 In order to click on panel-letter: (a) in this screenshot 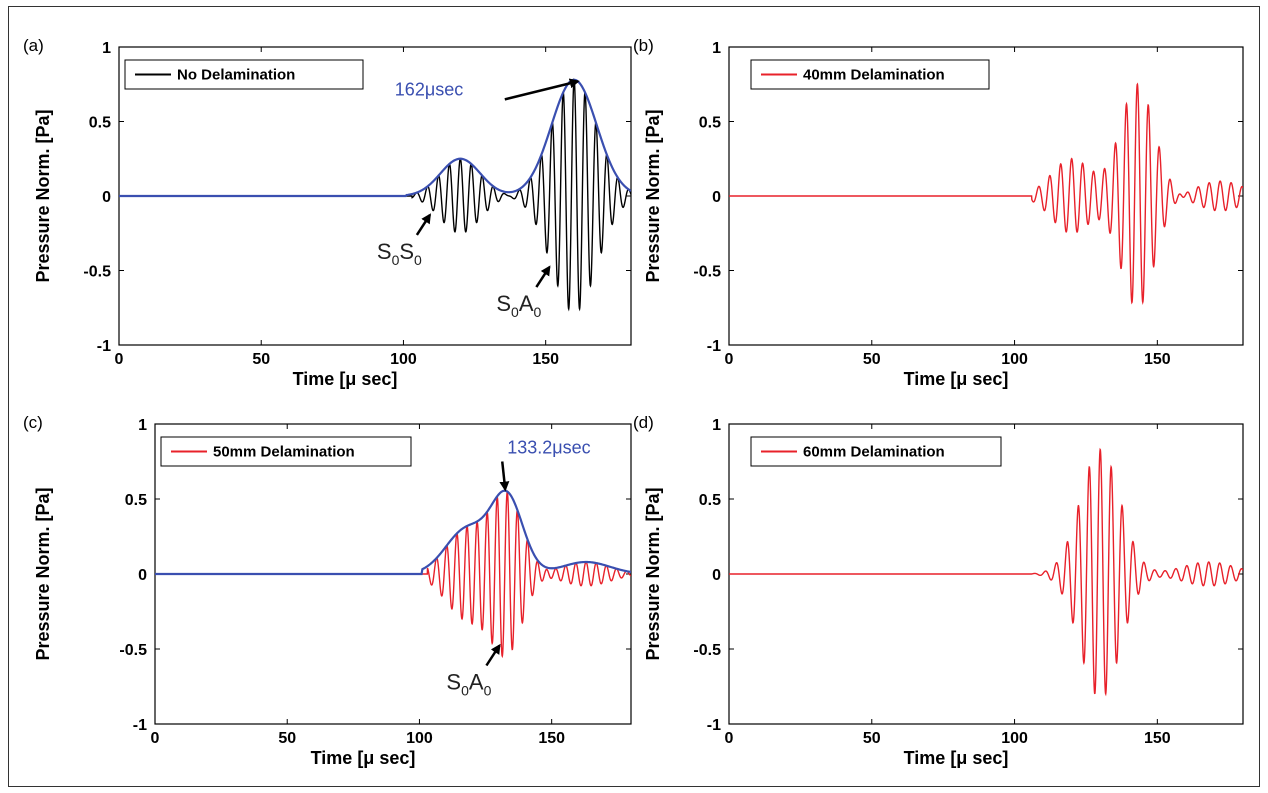, I will do `click(33, 45)`.